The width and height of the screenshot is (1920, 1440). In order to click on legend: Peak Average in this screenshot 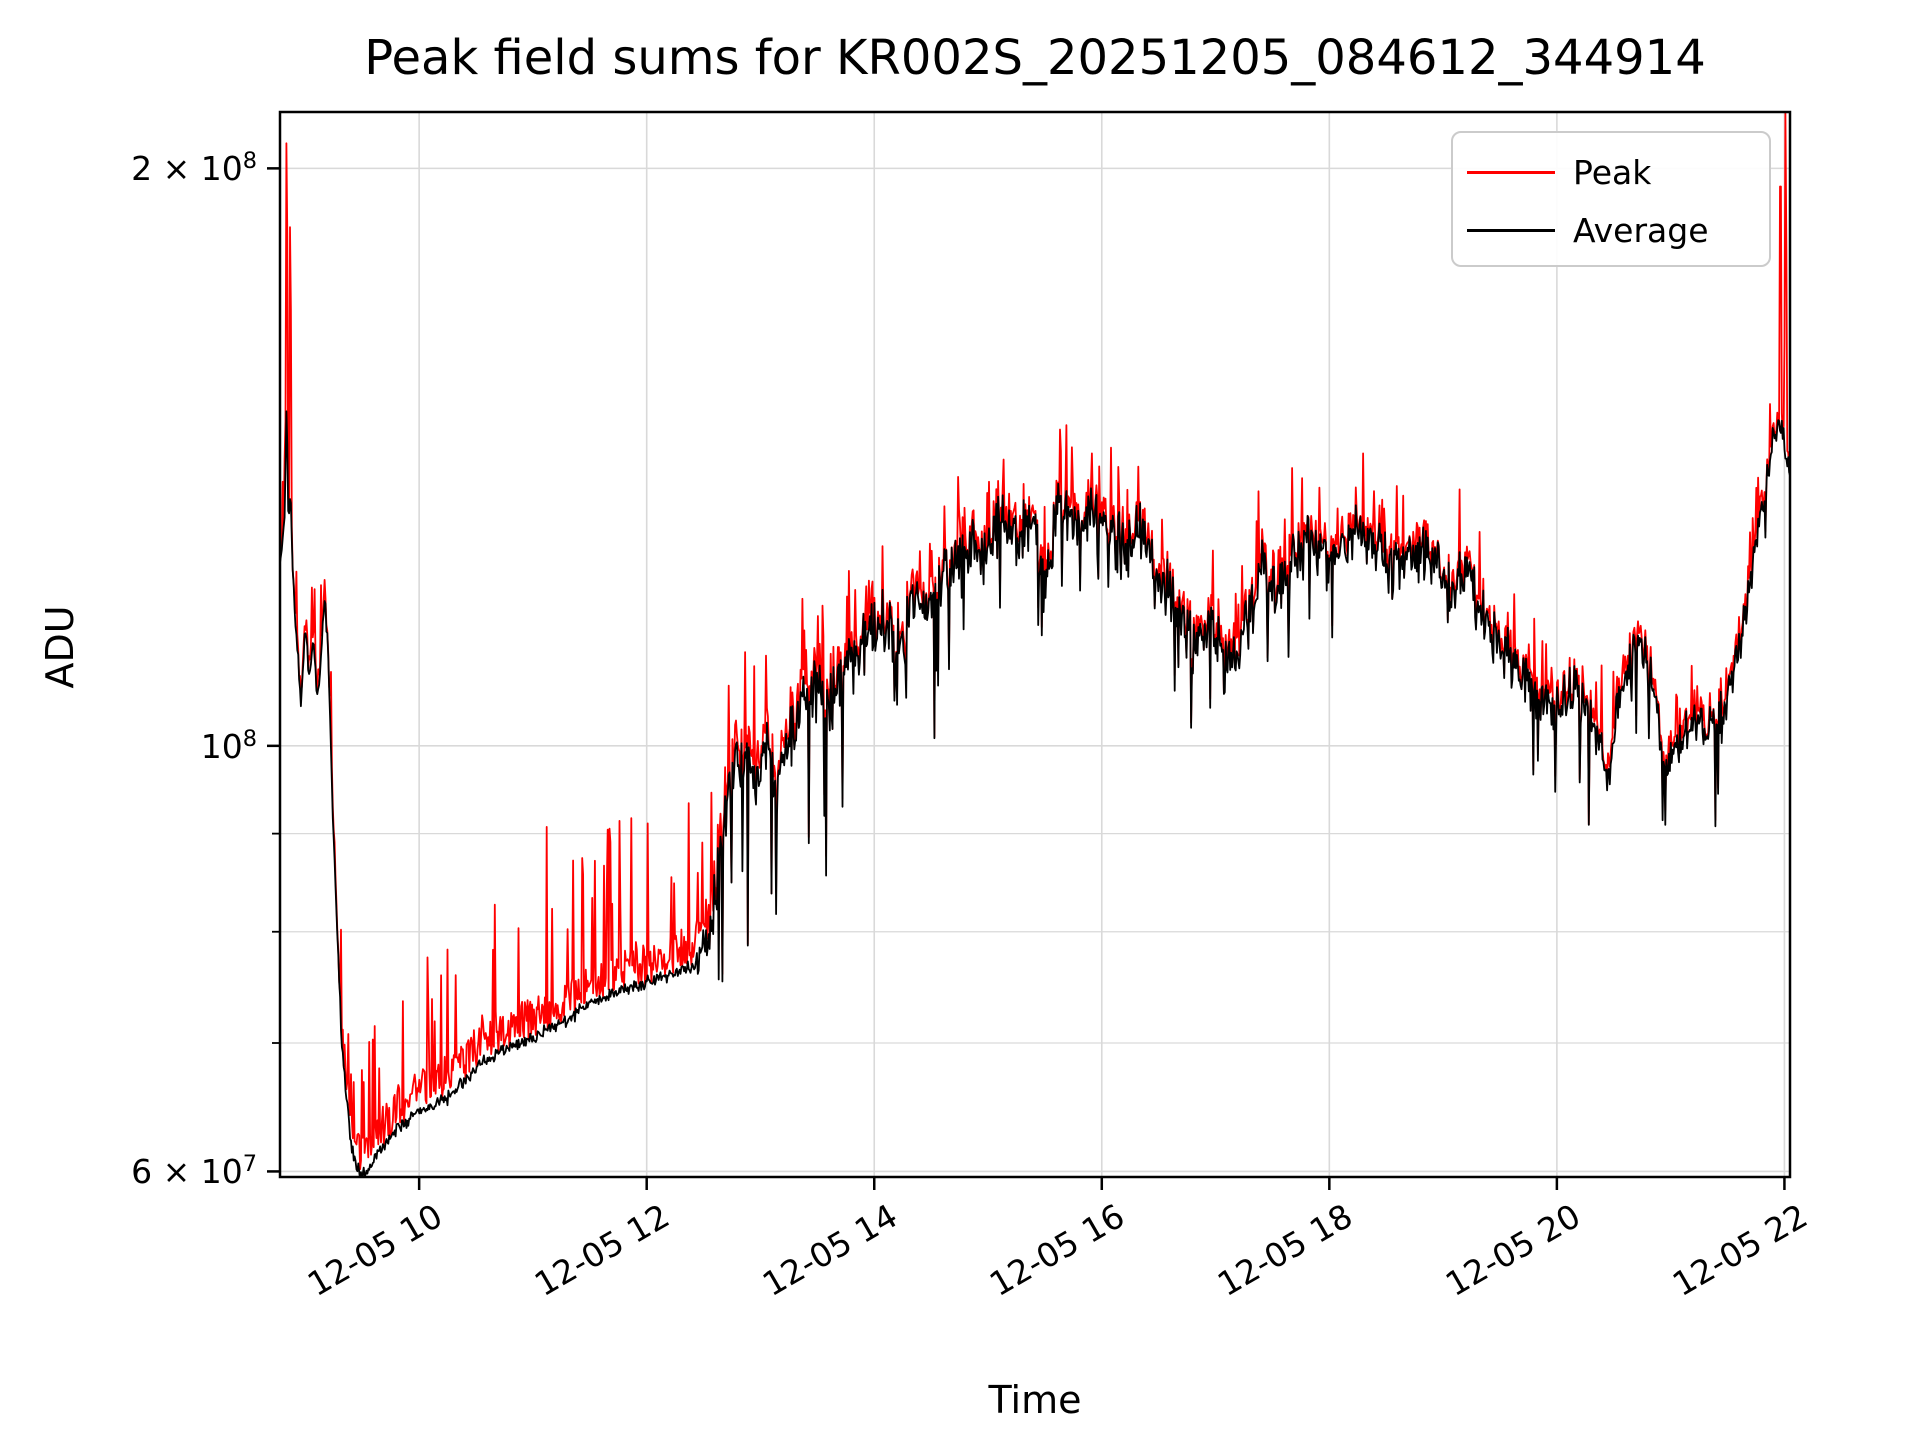, I will do `click(1611, 199)`.